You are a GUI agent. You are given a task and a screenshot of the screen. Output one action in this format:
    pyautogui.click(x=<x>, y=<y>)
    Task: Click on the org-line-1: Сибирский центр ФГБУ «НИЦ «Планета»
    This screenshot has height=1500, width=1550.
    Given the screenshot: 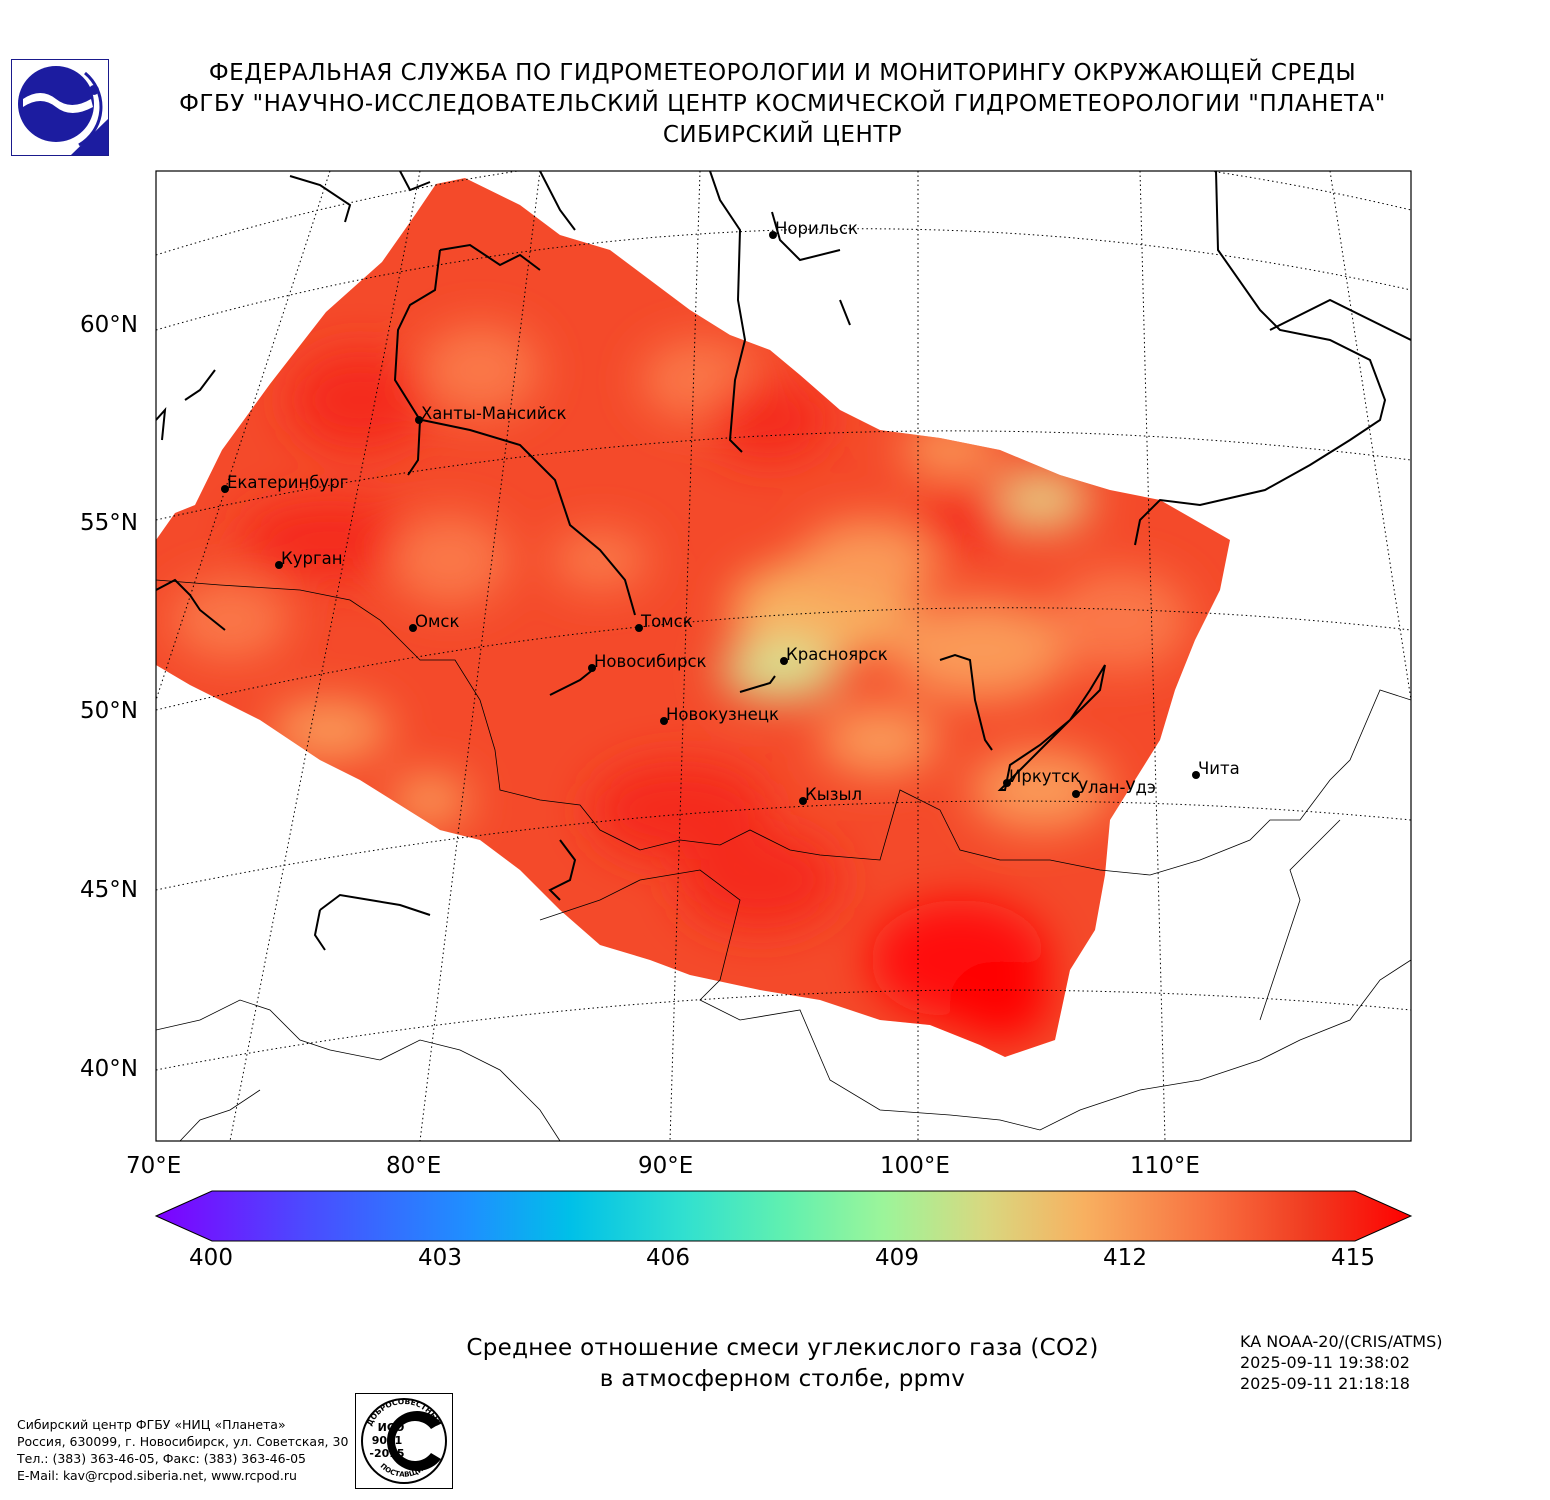 What is the action you would take?
    pyautogui.click(x=151, y=1424)
    